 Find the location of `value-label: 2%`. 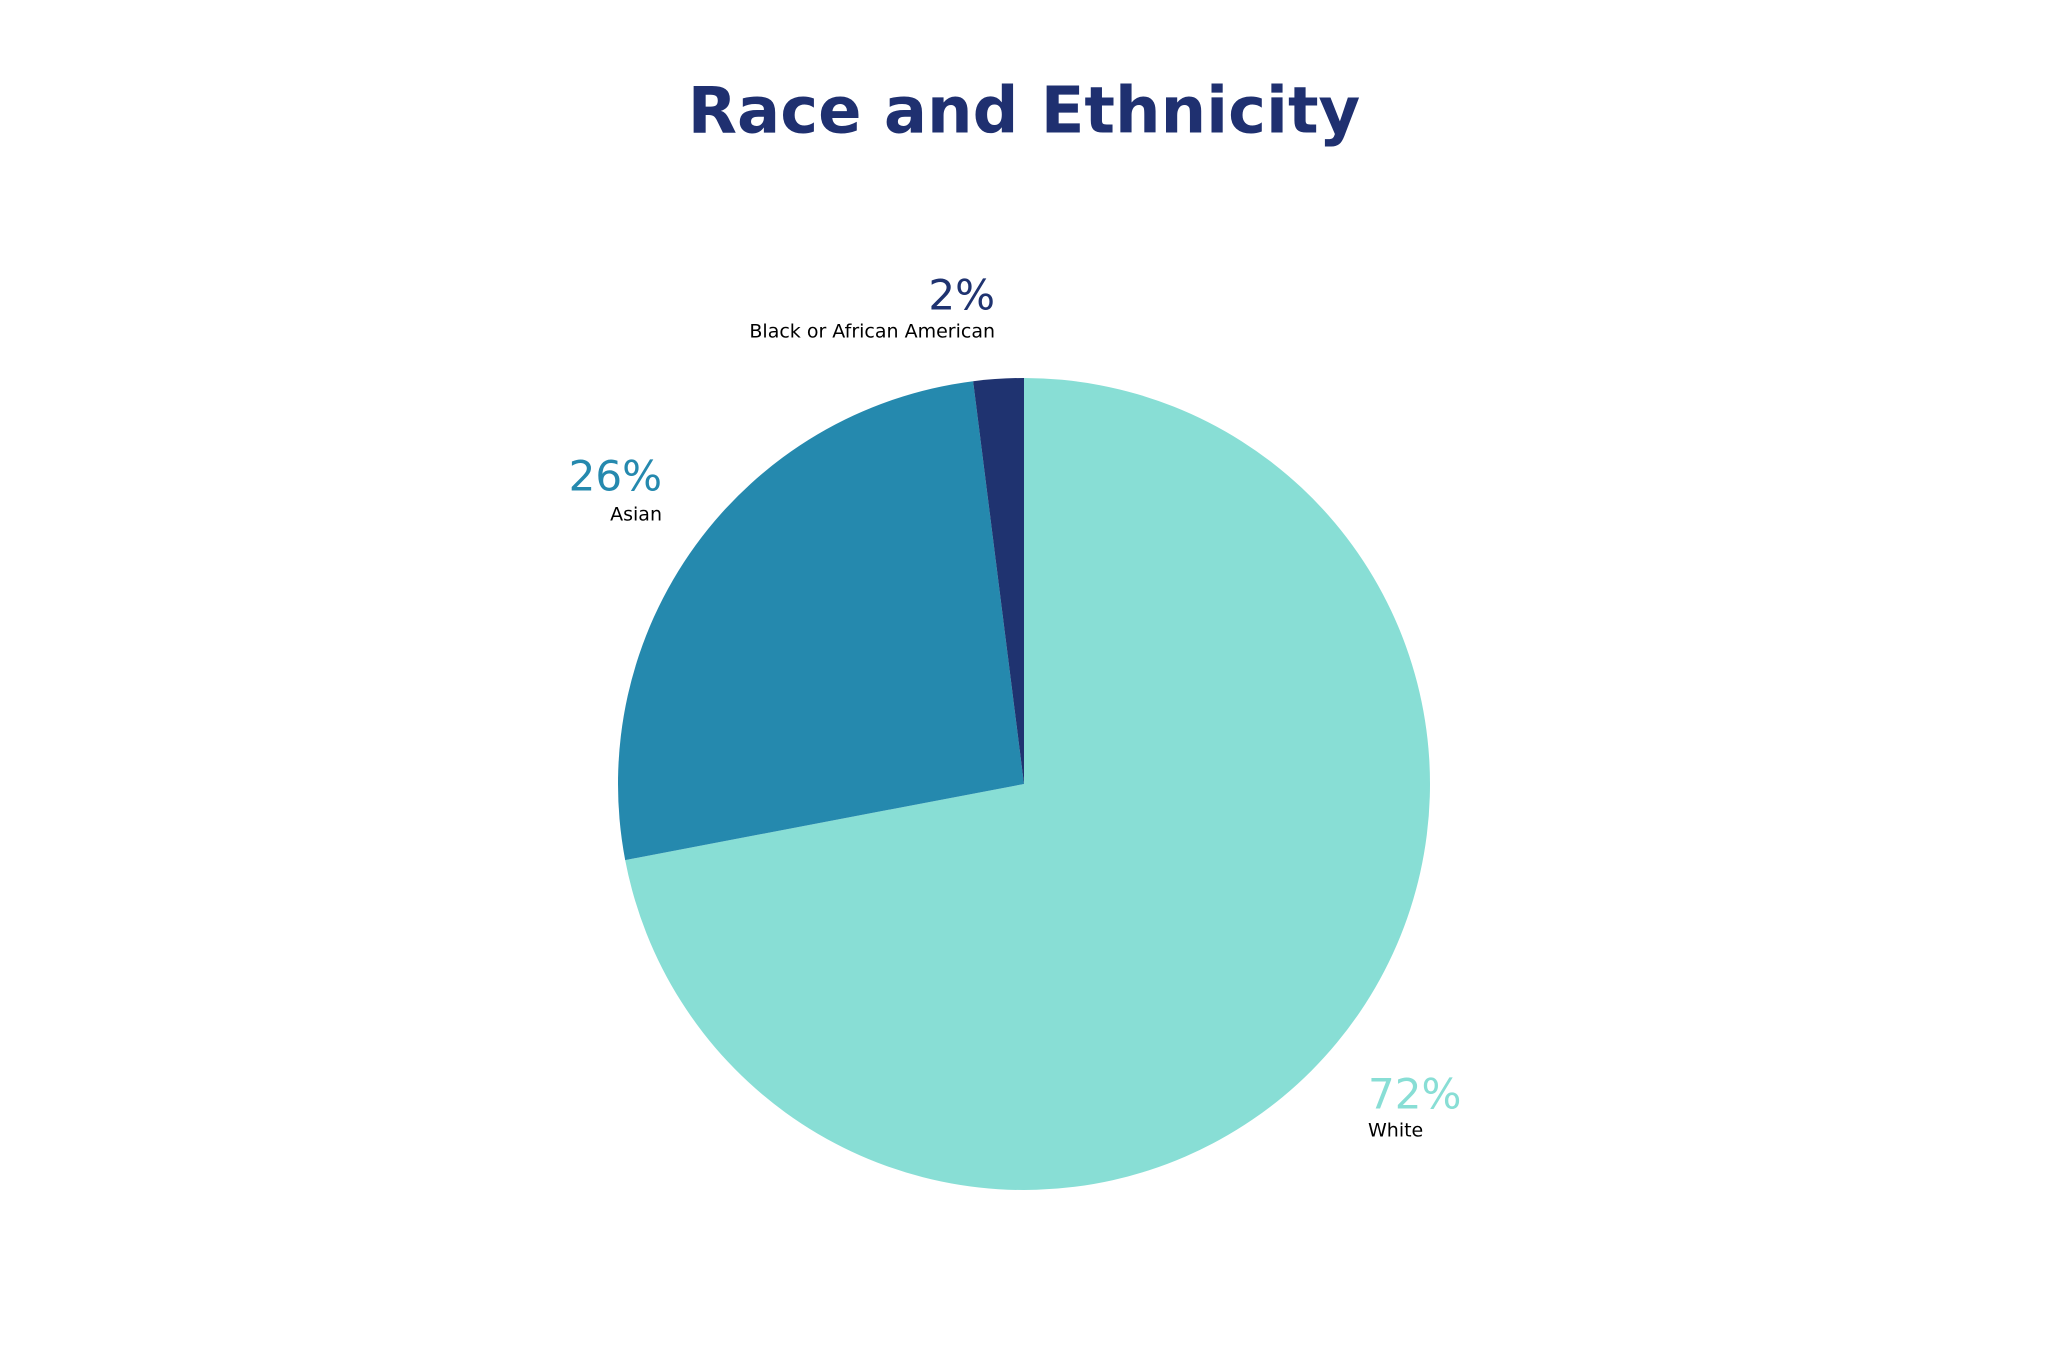

value-label: 2% is located at coordinates (961, 295).